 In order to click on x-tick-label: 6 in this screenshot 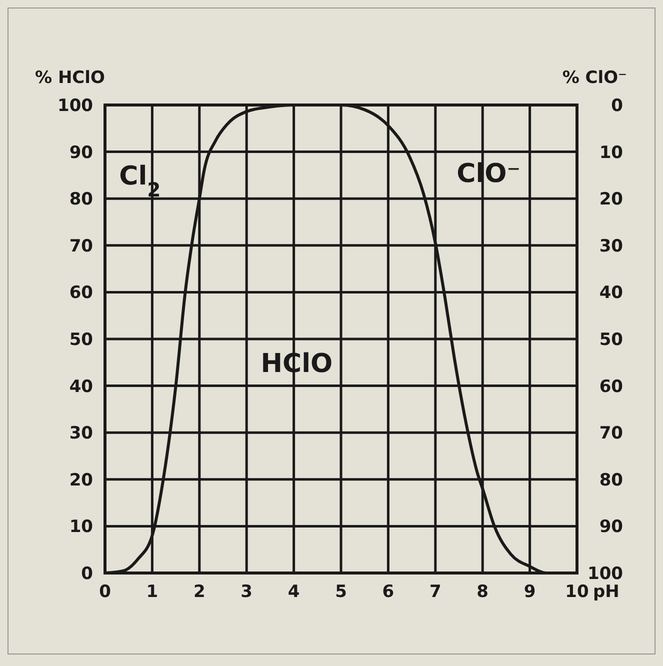, I will do `click(388, 592)`.